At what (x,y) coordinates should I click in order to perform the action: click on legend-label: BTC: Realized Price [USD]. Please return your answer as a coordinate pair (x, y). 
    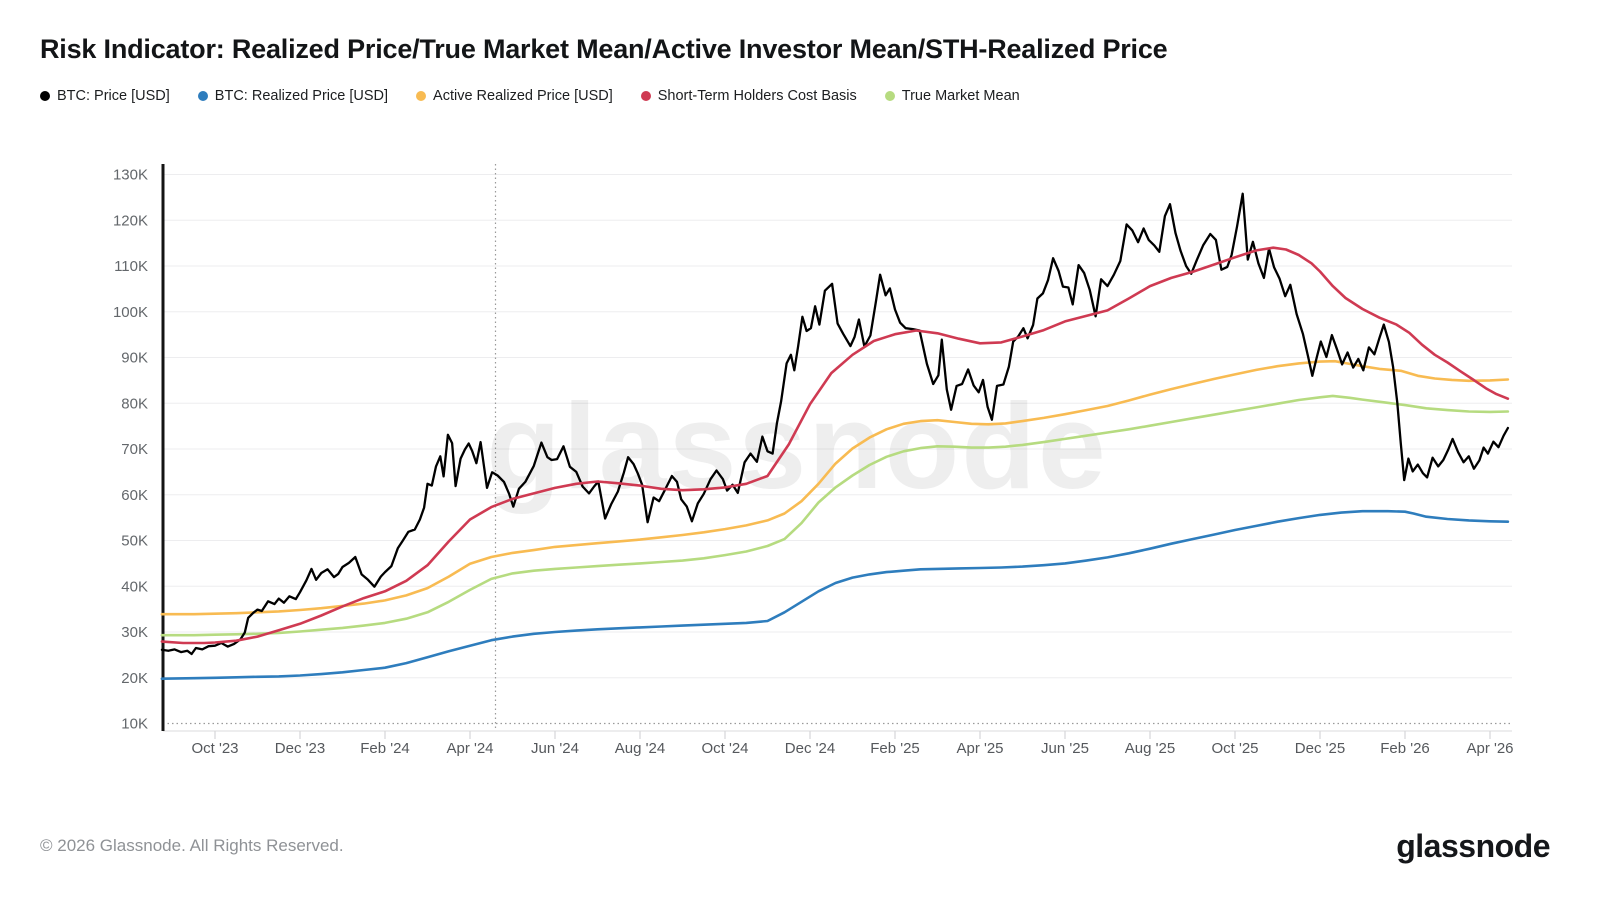
    Looking at the image, I should click on (301, 96).